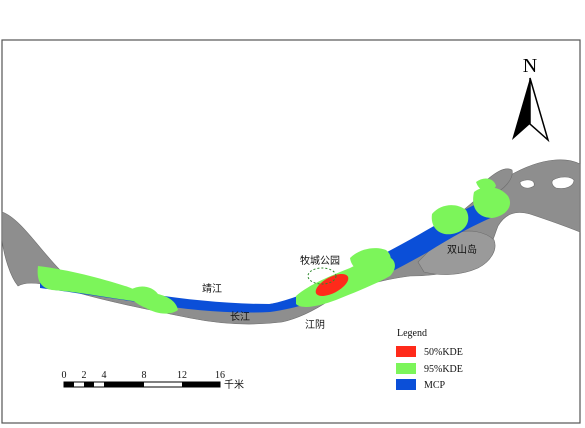  I want to click on label-changjiang: 长江, so click(240, 317).